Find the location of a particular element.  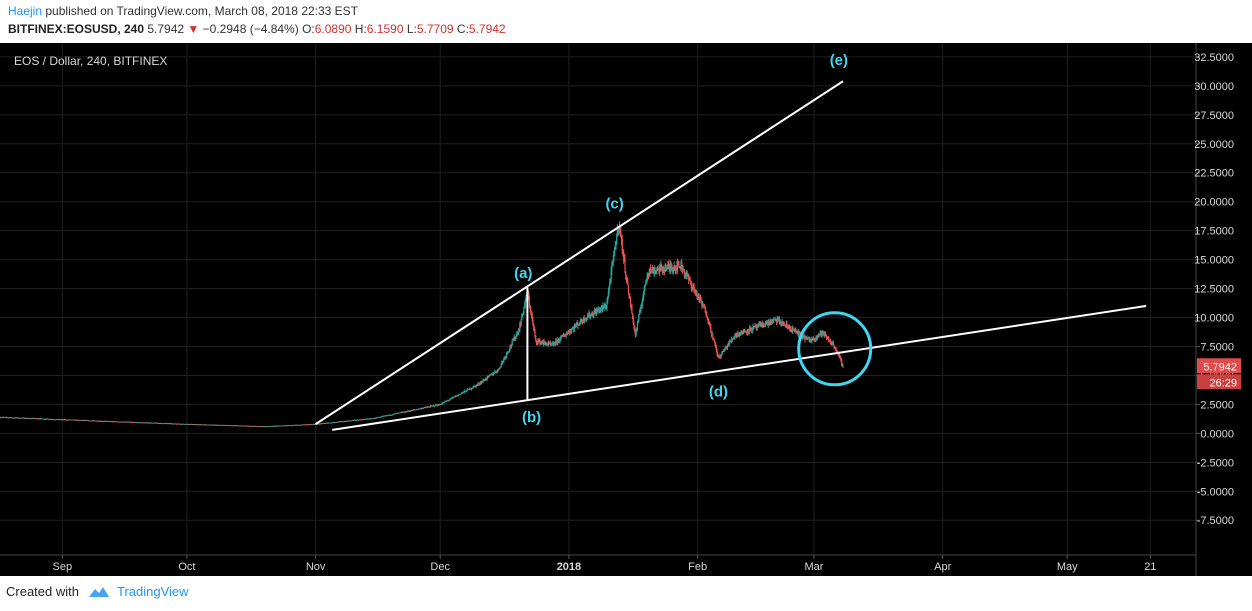

high-value: 6.1590 is located at coordinates (385, 29).